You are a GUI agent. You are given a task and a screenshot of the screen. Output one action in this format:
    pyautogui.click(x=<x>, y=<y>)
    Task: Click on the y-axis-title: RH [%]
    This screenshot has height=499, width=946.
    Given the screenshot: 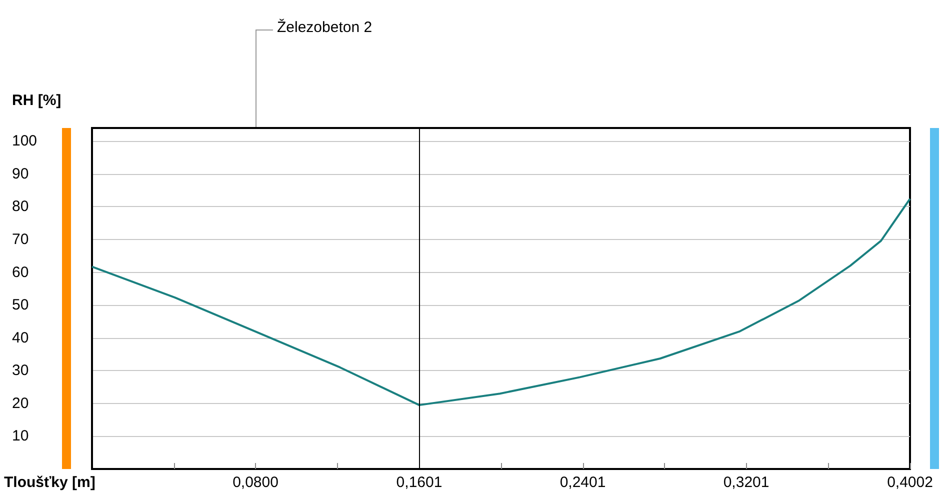 What is the action you would take?
    pyautogui.click(x=37, y=100)
    